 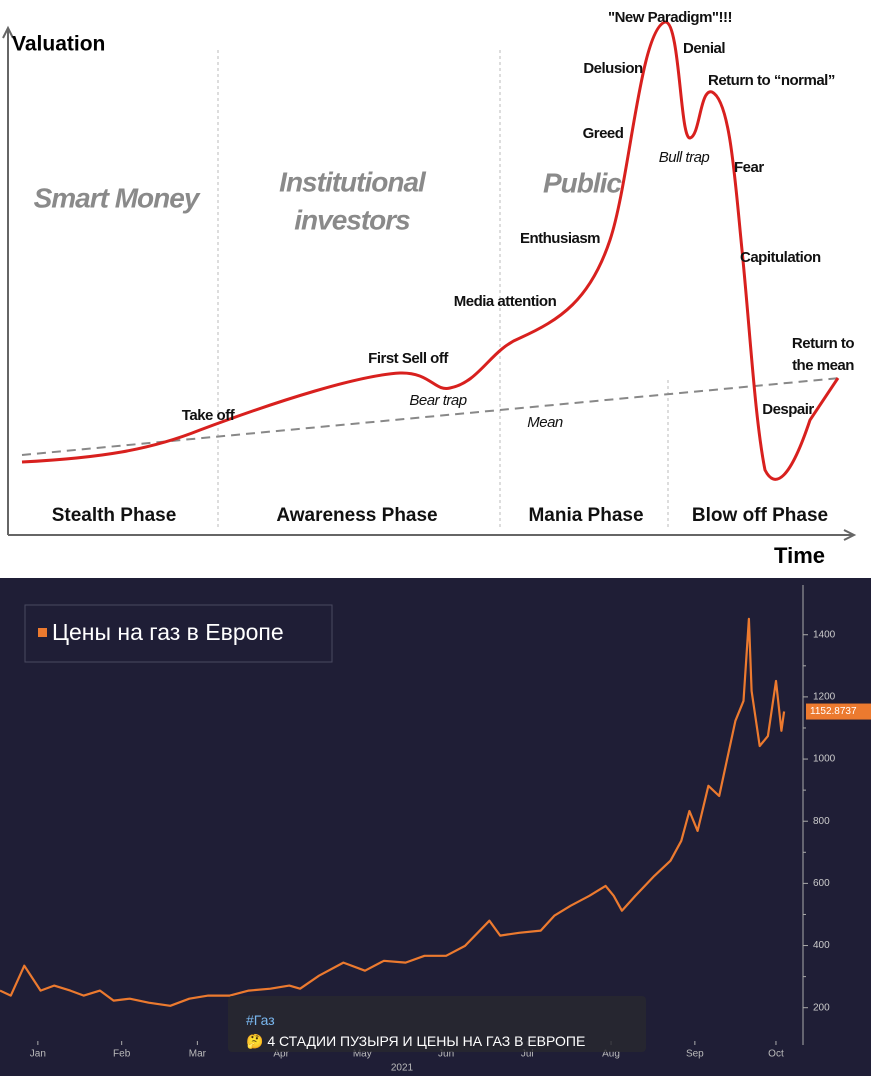 What do you see at coordinates (38, 1054) in the screenshot?
I see `x-tick-label: Jan` at bounding box center [38, 1054].